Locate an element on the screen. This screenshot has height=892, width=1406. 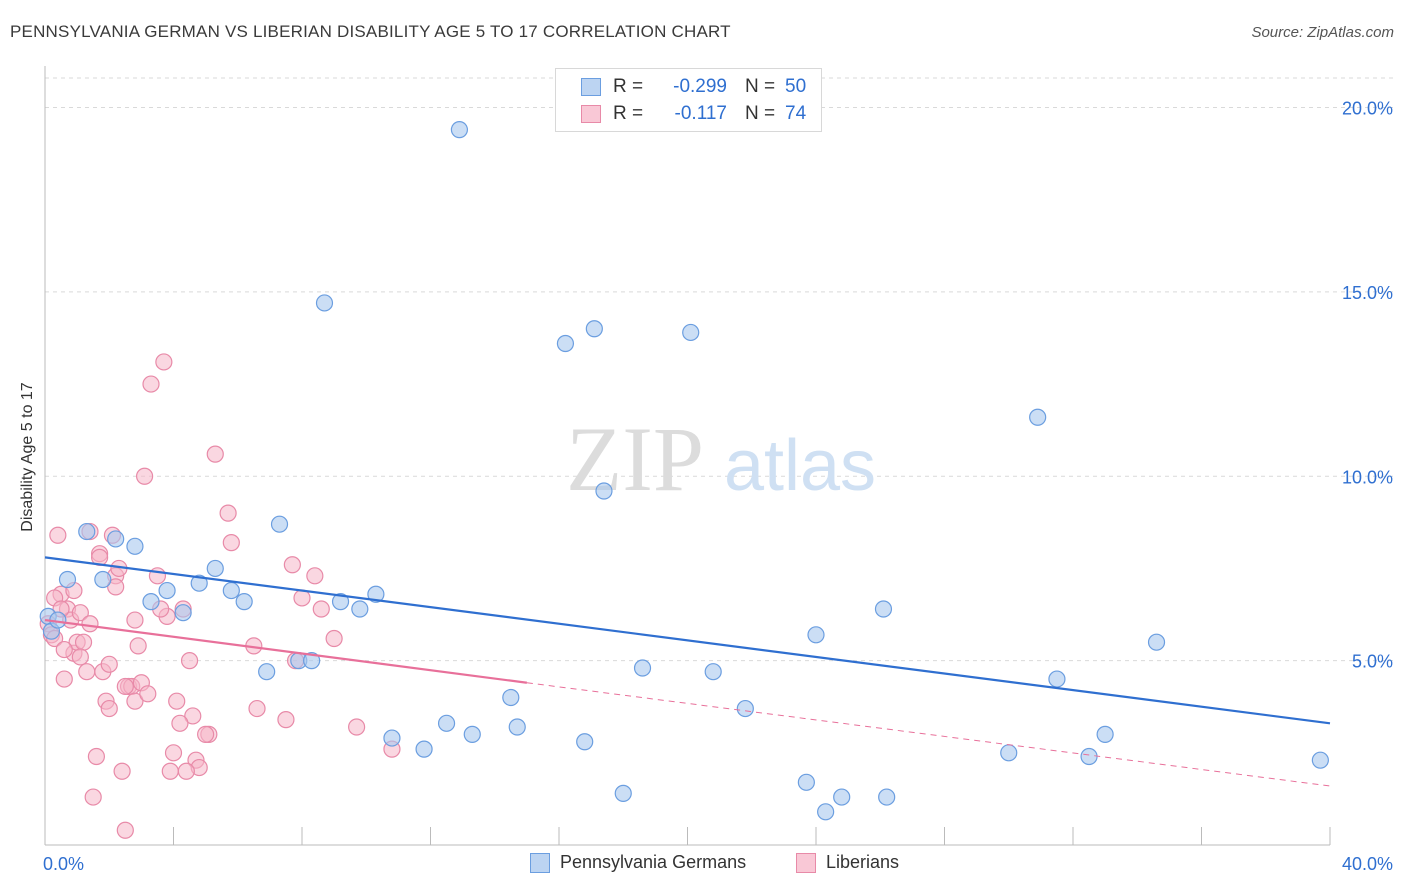
legend-row-liberians: R = -0.117 N = 74 is located at coordinates (693, 114).